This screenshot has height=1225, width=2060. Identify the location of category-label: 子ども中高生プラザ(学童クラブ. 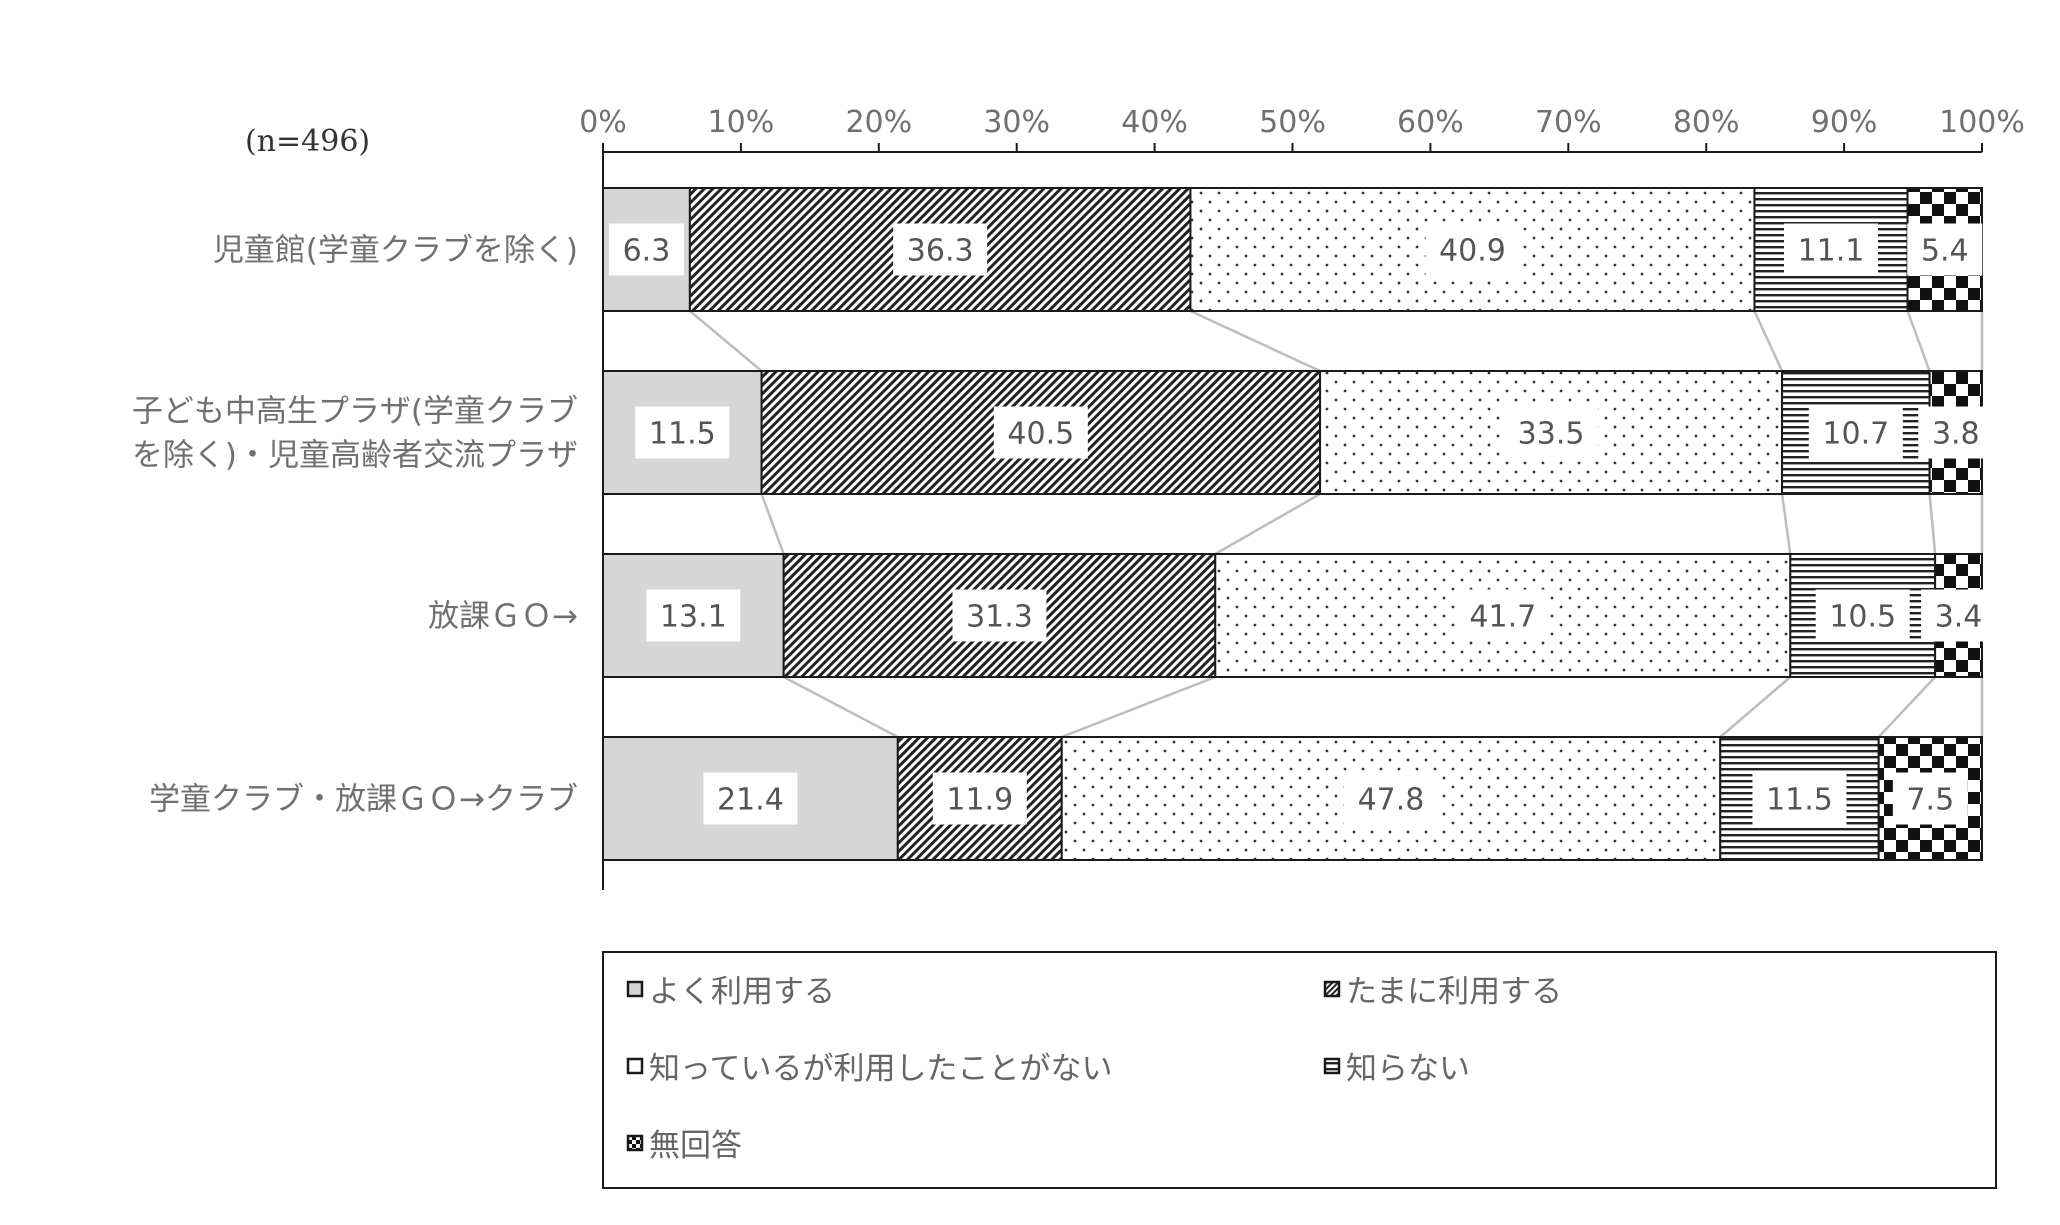
(355, 412).